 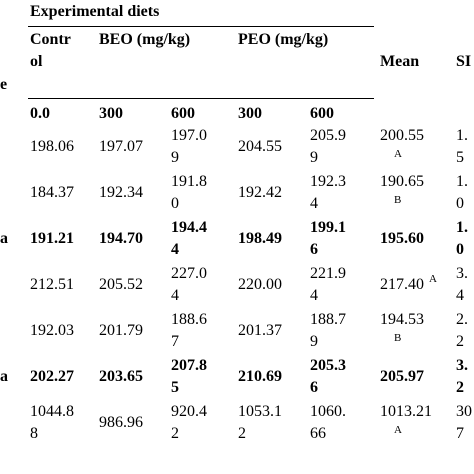 What do you see at coordinates (50, 39) in the screenshot?
I see `header-control-line1: Contr` at bounding box center [50, 39].